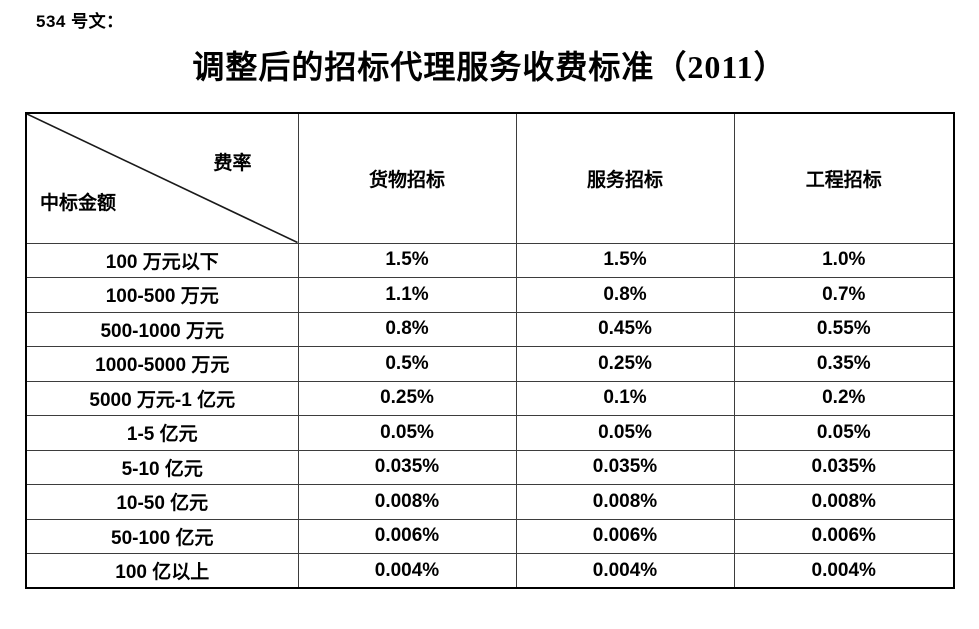  I want to click on amount-tier-cell: 100 亿以上, so click(162, 571).